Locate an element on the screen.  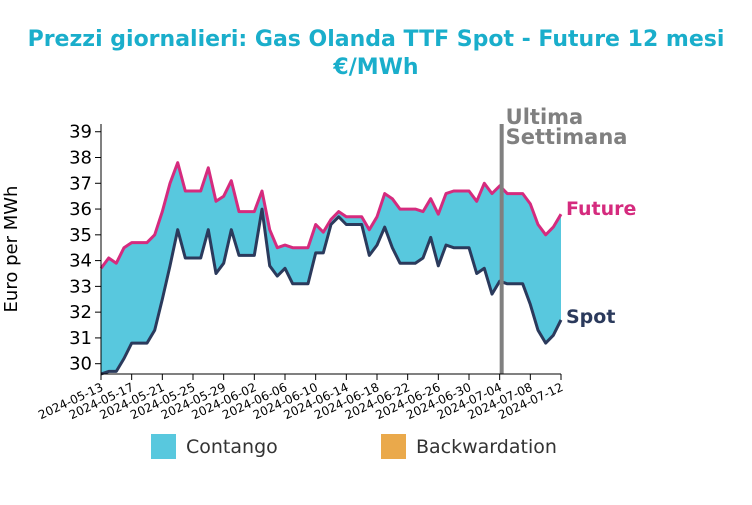
last-week-label-line2: Settimana is located at coordinates (567, 137).